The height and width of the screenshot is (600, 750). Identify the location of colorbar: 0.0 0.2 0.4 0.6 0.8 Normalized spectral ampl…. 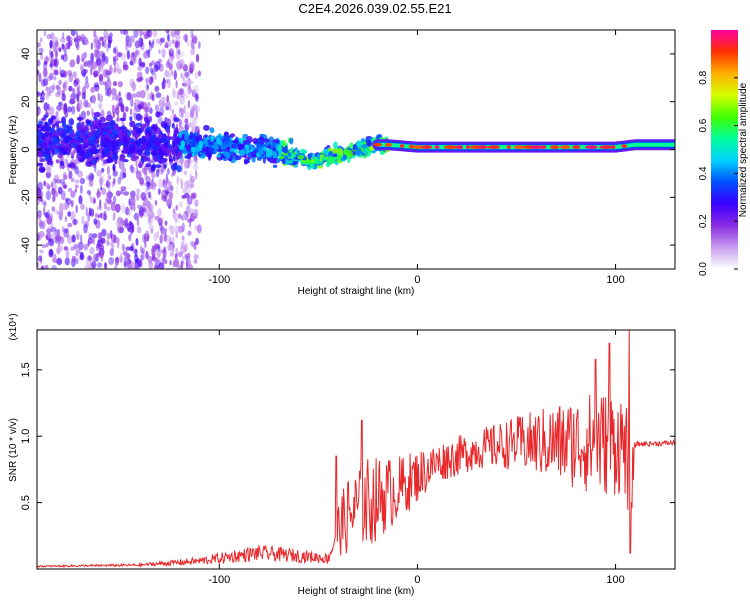
(723, 153).